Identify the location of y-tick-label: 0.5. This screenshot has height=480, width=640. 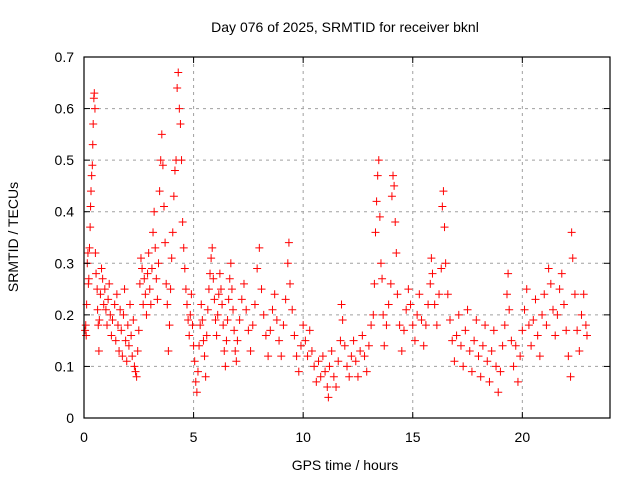
(65, 160).